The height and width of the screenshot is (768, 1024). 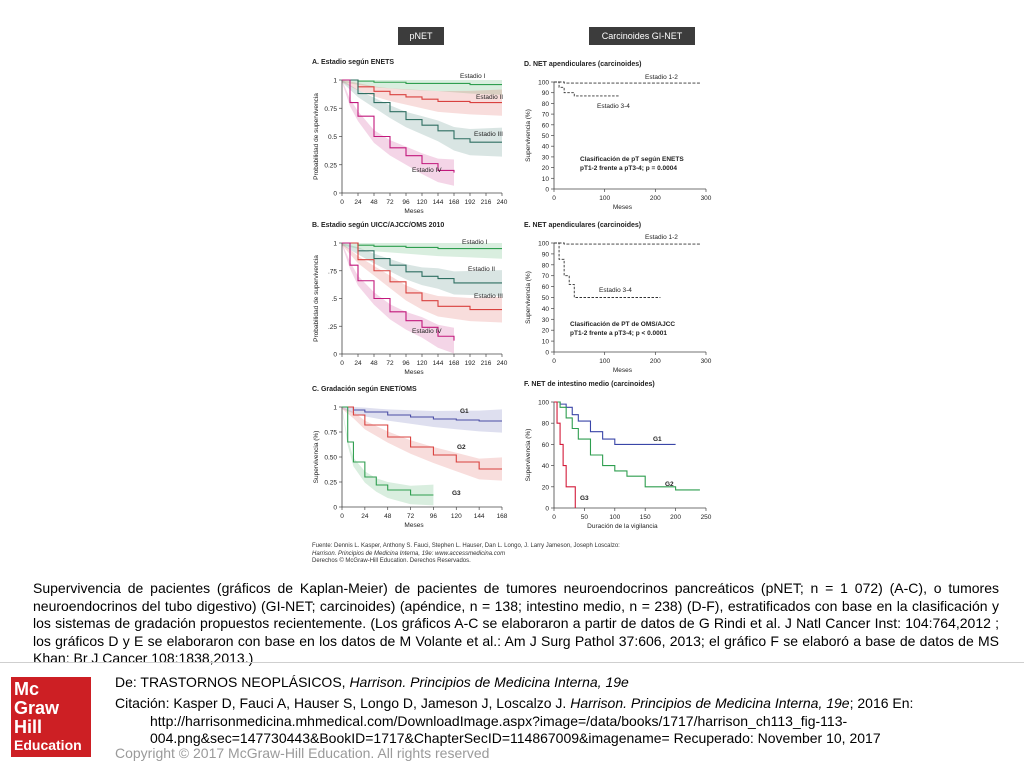 What do you see at coordinates (335, 299) in the screenshot?
I see `y-tick-label: .5` at bounding box center [335, 299].